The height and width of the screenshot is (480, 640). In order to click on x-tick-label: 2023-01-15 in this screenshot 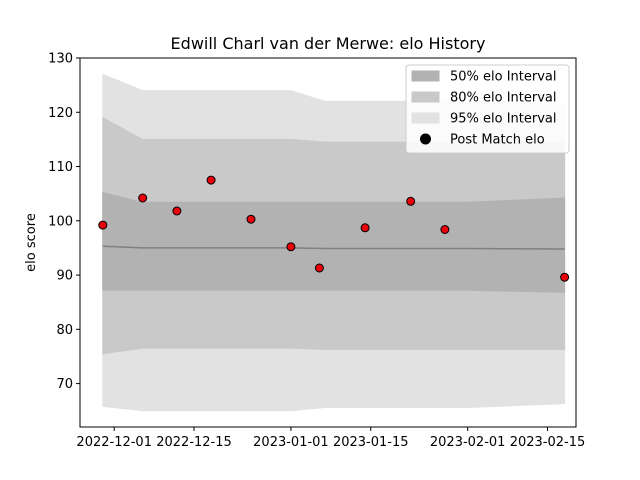, I will do `click(371, 442)`.